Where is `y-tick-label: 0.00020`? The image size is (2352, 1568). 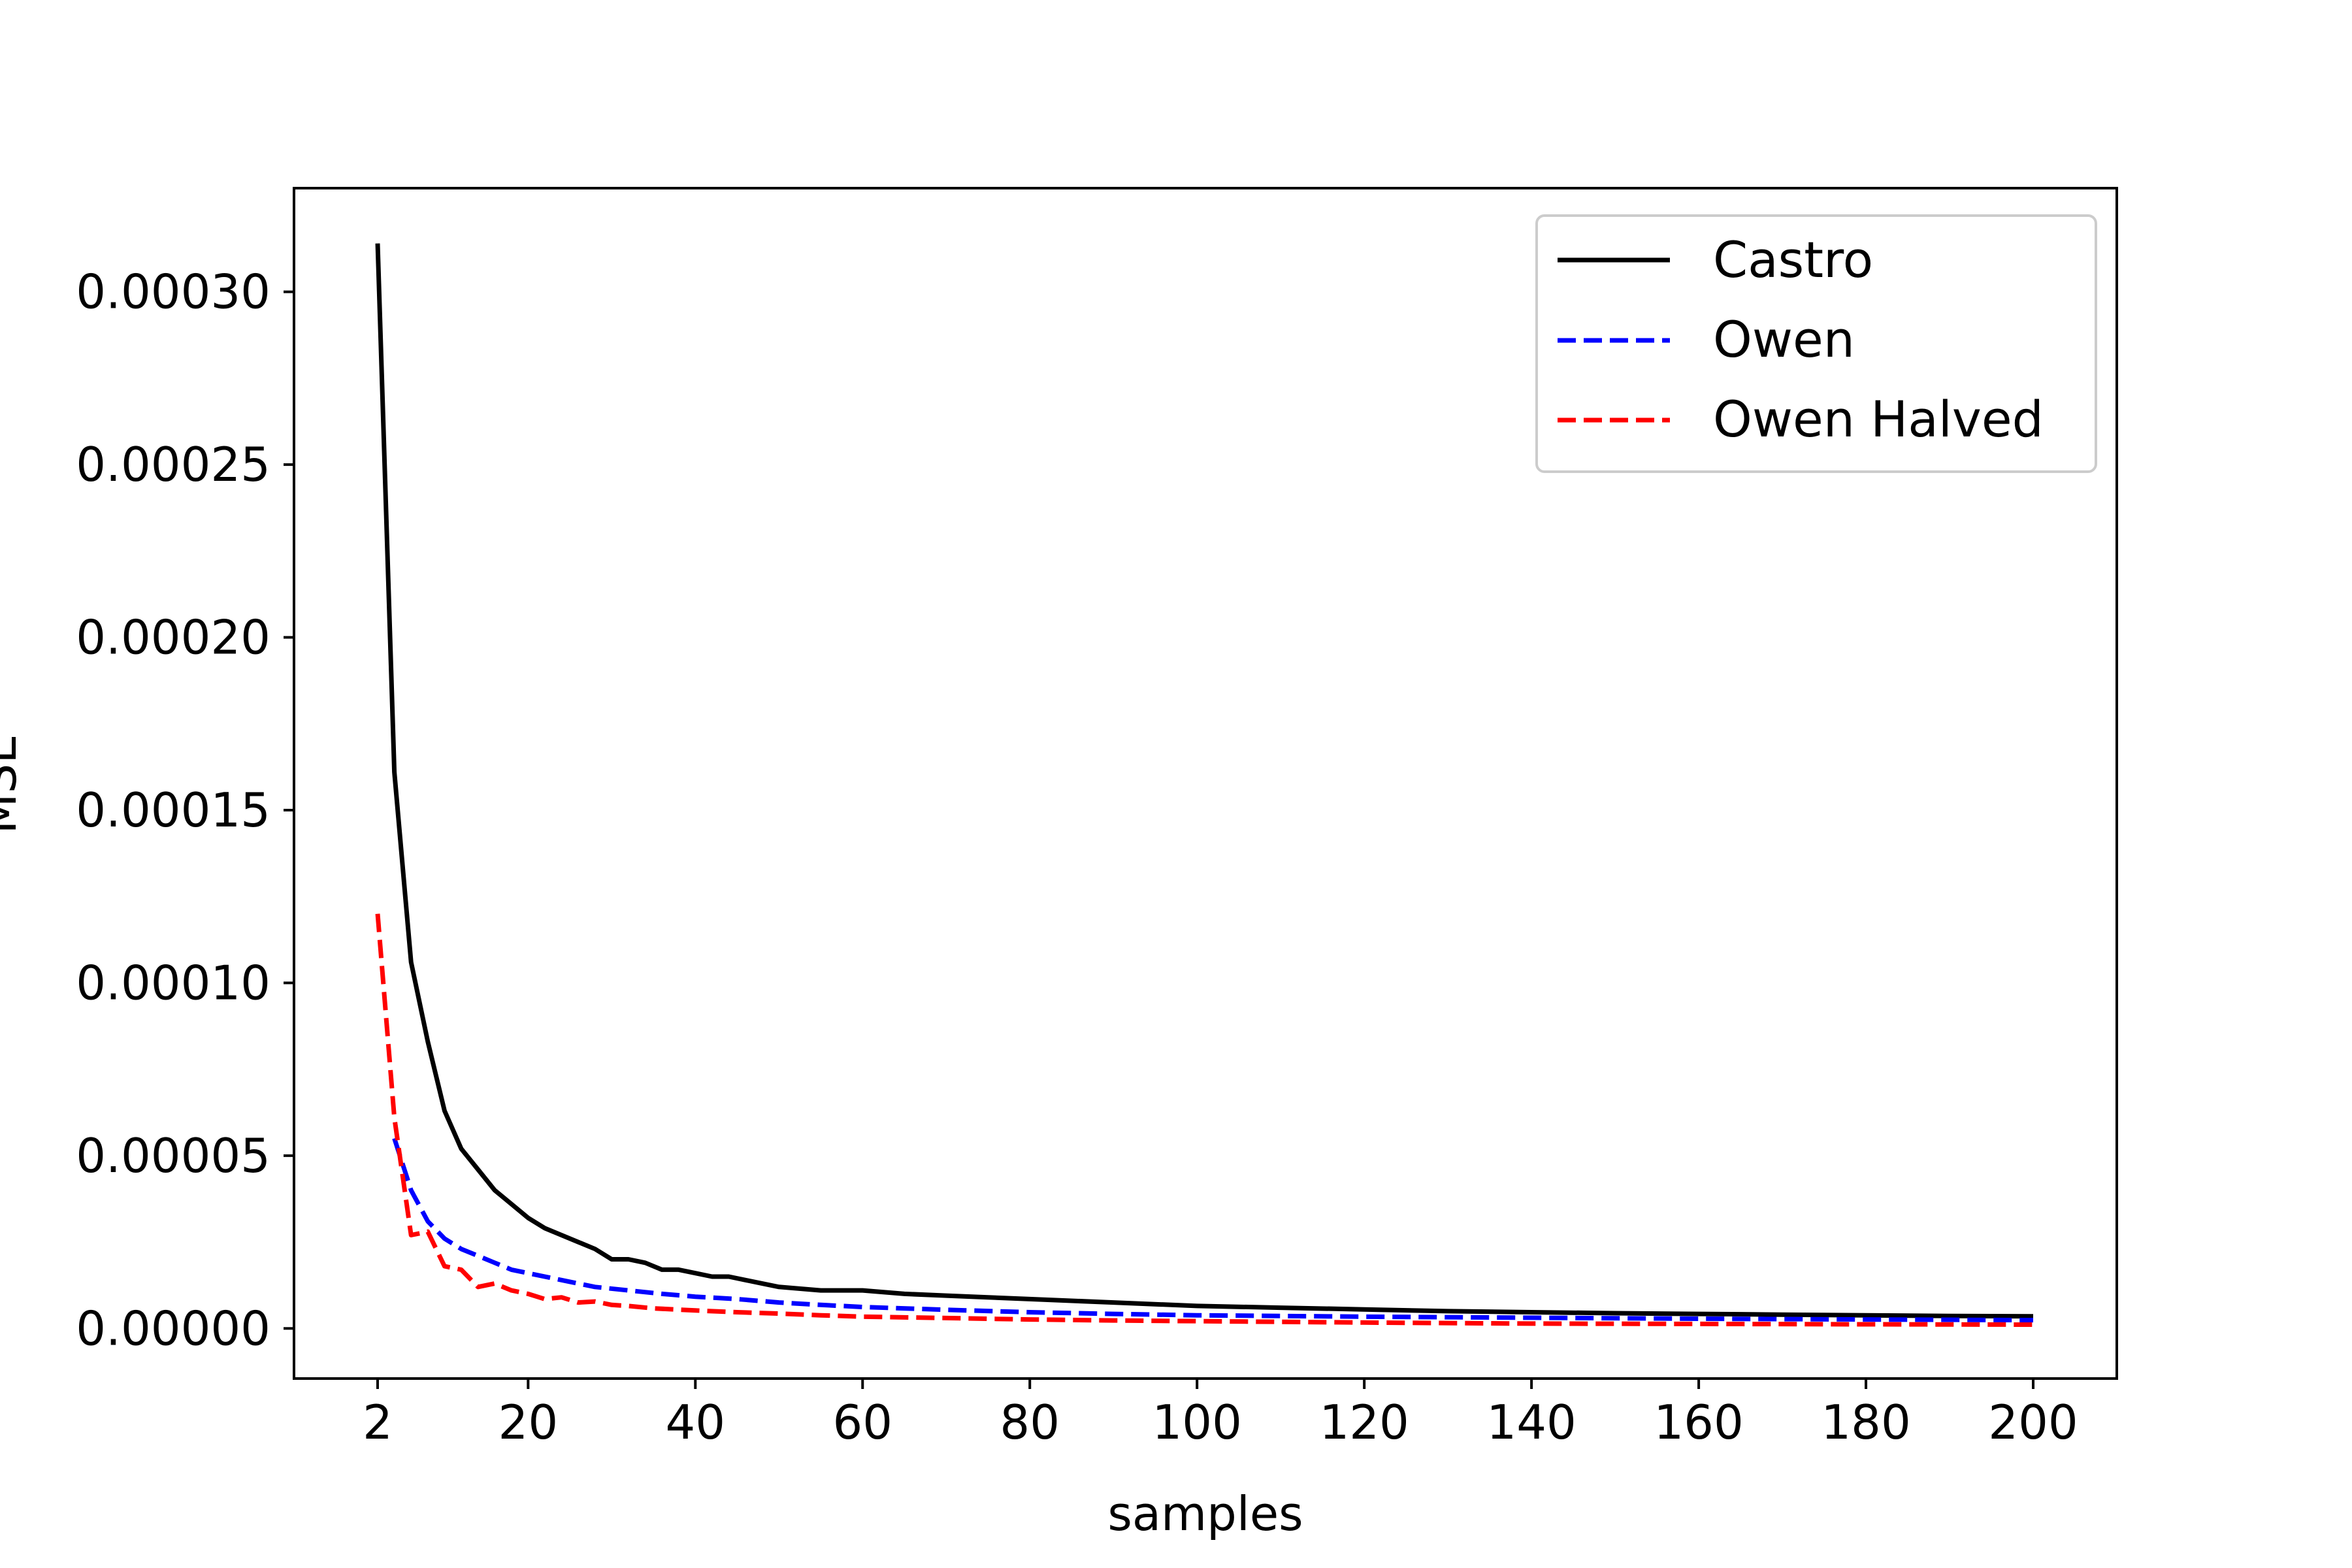 y-tick-label: 0.00020 is located at coordinates (173, 637).